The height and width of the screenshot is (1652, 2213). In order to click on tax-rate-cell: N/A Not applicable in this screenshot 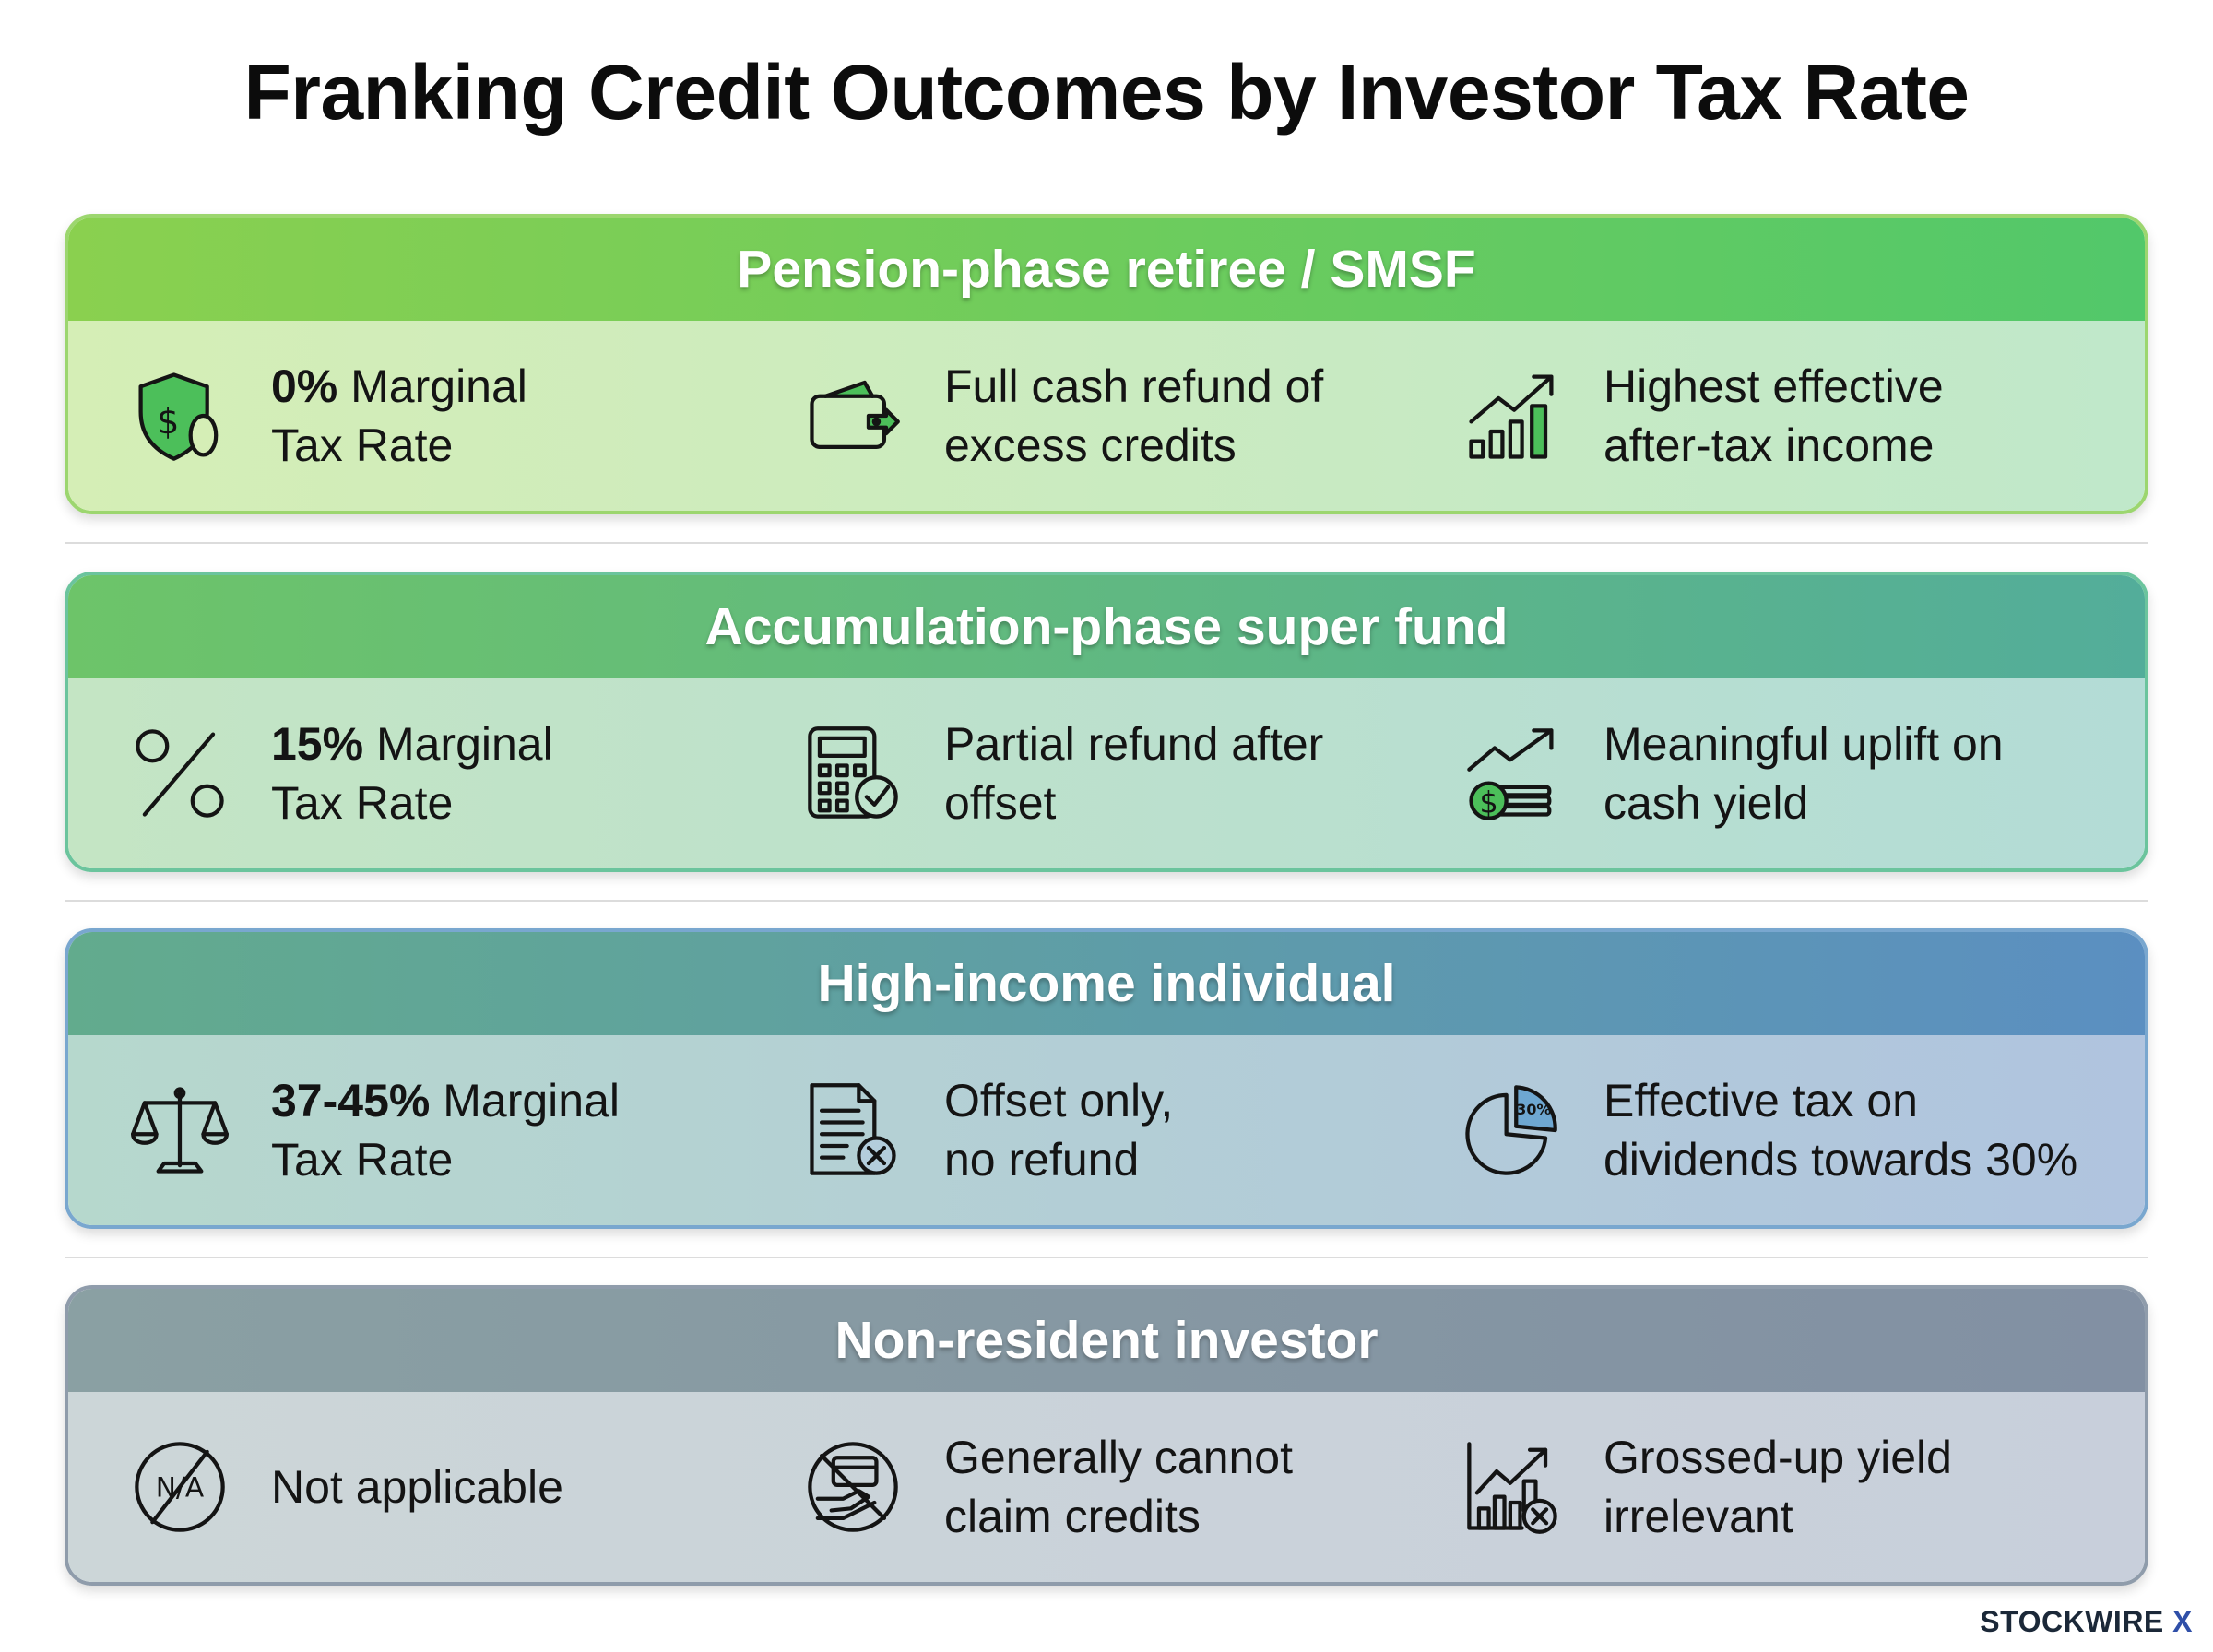, I will do `click(404, 1487)`.